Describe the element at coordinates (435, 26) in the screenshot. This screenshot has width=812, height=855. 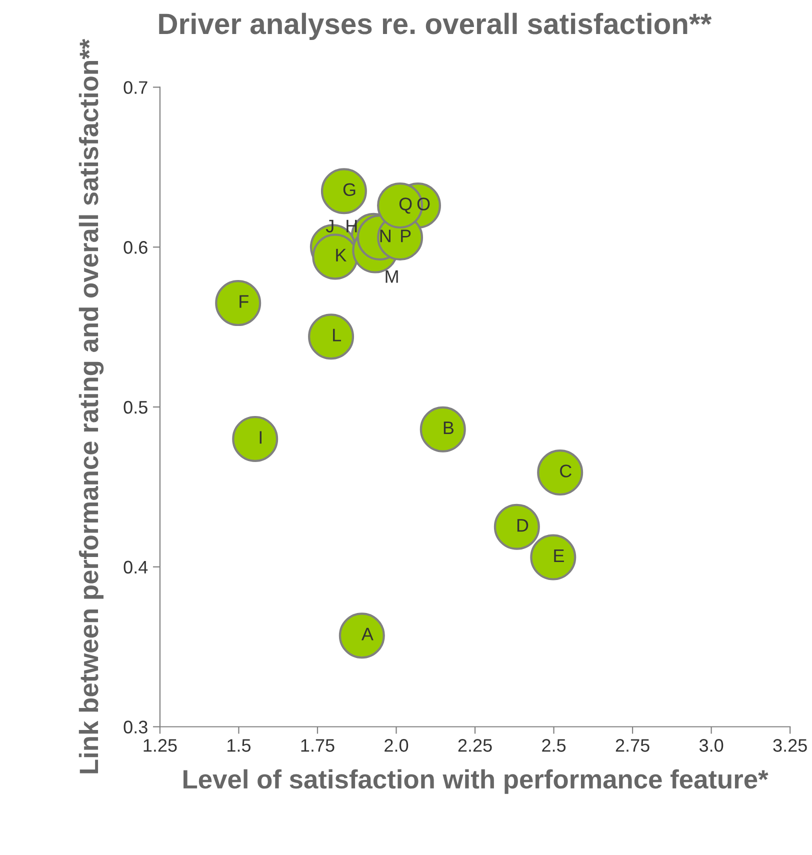
I see `chart-title: Driver analyses re. overall satisfaction**` at that location.